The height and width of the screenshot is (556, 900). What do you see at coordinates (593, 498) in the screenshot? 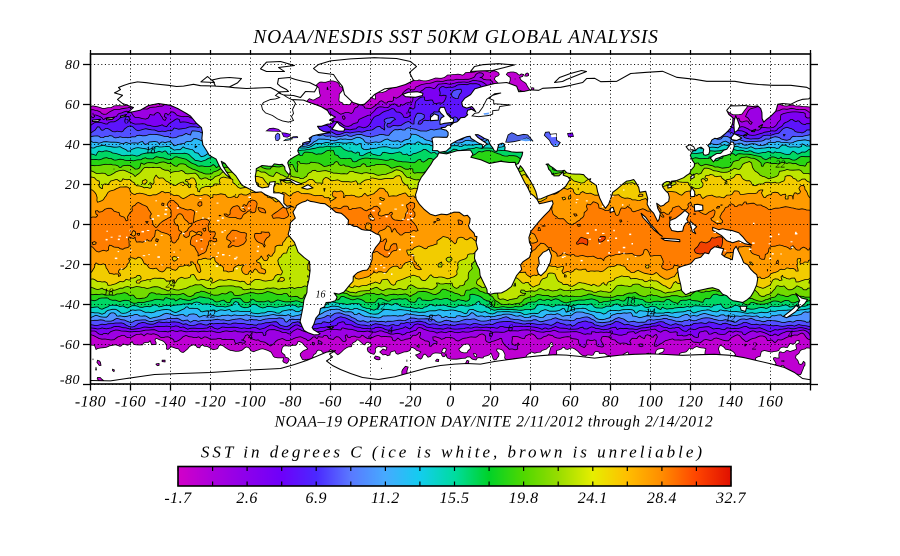
I see `svg-text: 24.1` at bounding box center [593, 498].